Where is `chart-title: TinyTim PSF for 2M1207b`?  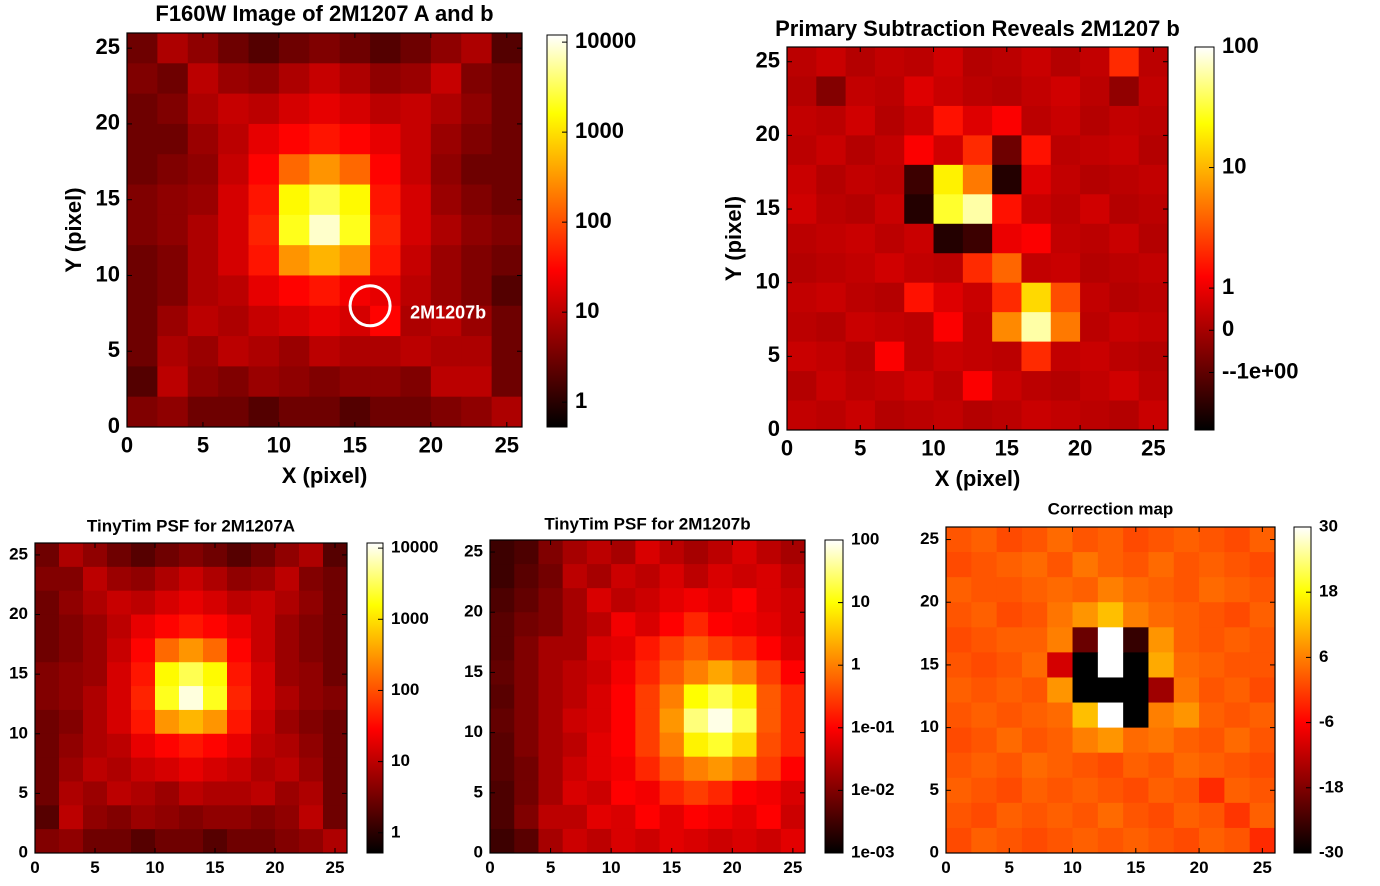 chart-title: TinyTim PSF for 2M1207b is located at coordinates (647, 523).